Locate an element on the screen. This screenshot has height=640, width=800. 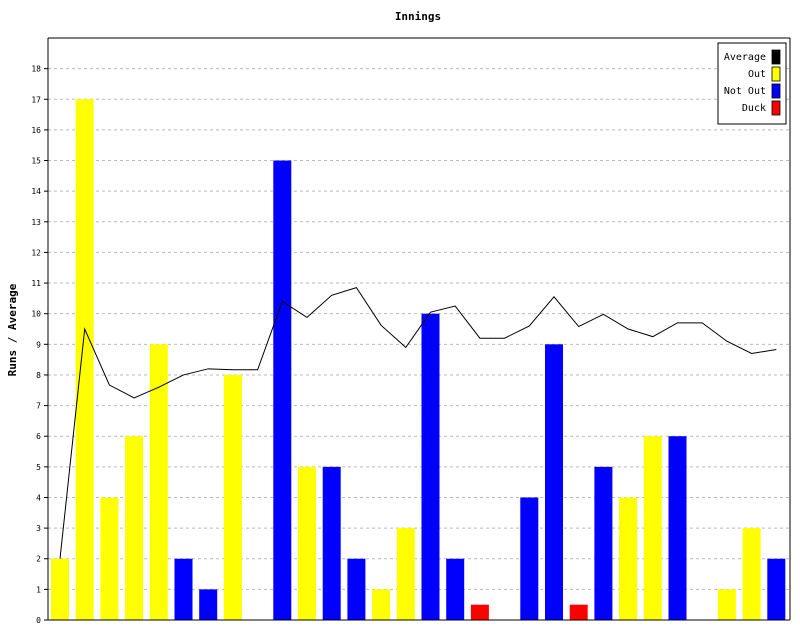
y-tick-label: 12 is located at coordinates (36, 252).